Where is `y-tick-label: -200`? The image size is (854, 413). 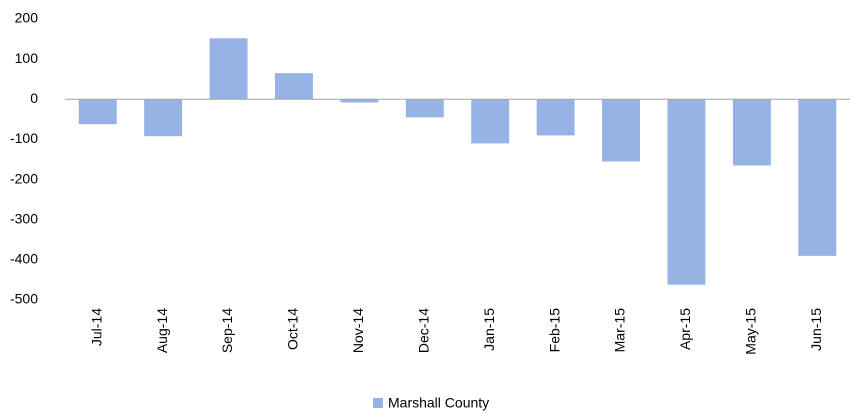
y-tick-label: -200 is located at coordinates (24, 178).